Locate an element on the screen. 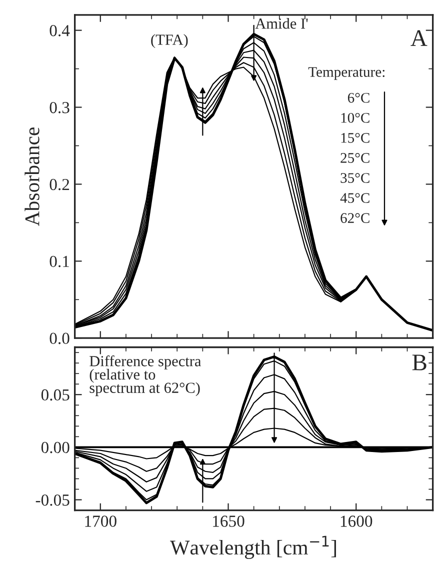  annotation: A is located at coordinates (419, 38).